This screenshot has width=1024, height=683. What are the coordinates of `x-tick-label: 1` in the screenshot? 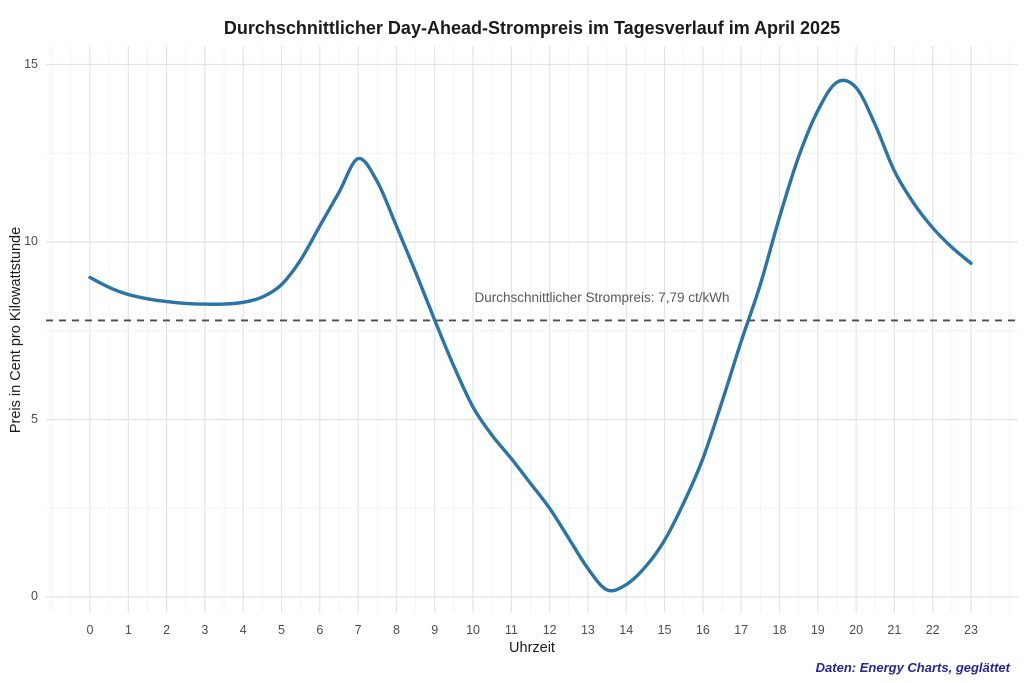 It's located at (128, 630).